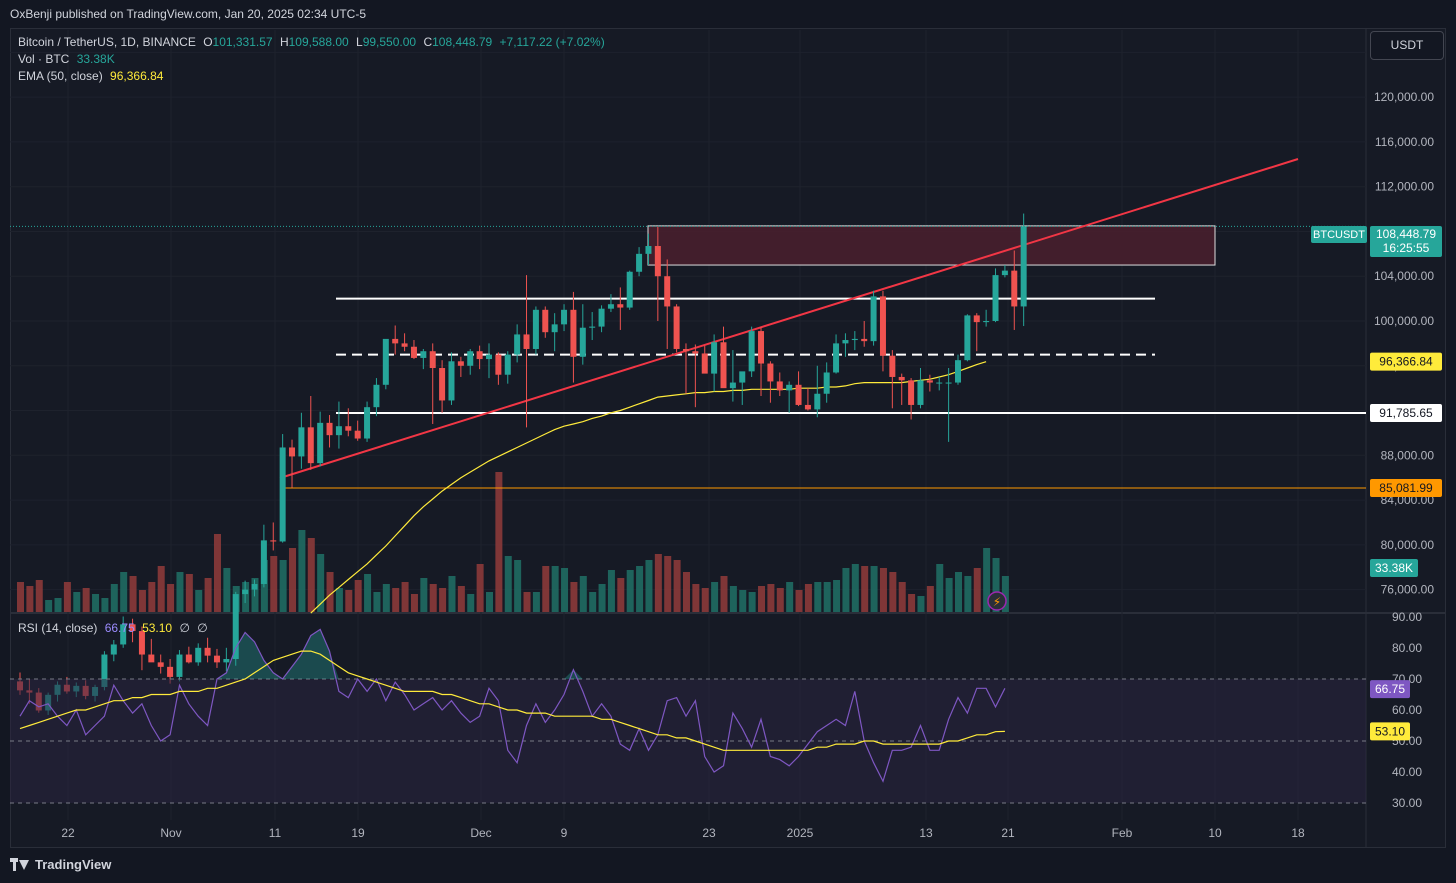 This screenshot has height=883, width=1456. What do you see at coordinates (1406, 487) in the screenshot?
I see `orange-price-label-bg` at bounding box center [1406, 487].